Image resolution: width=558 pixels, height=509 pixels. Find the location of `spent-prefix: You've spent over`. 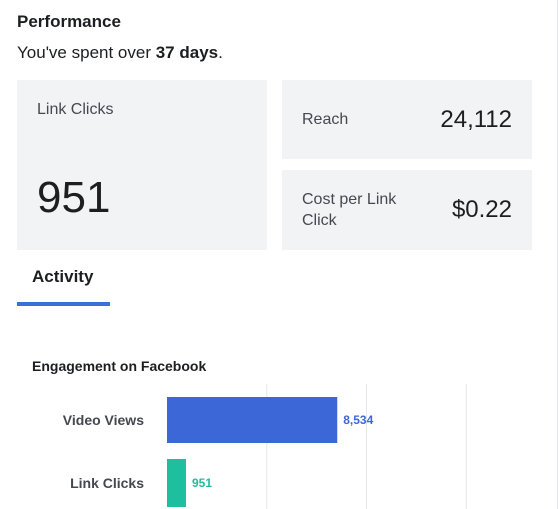

spent-prefix: You've spent over is located at coordinates (86, 52).